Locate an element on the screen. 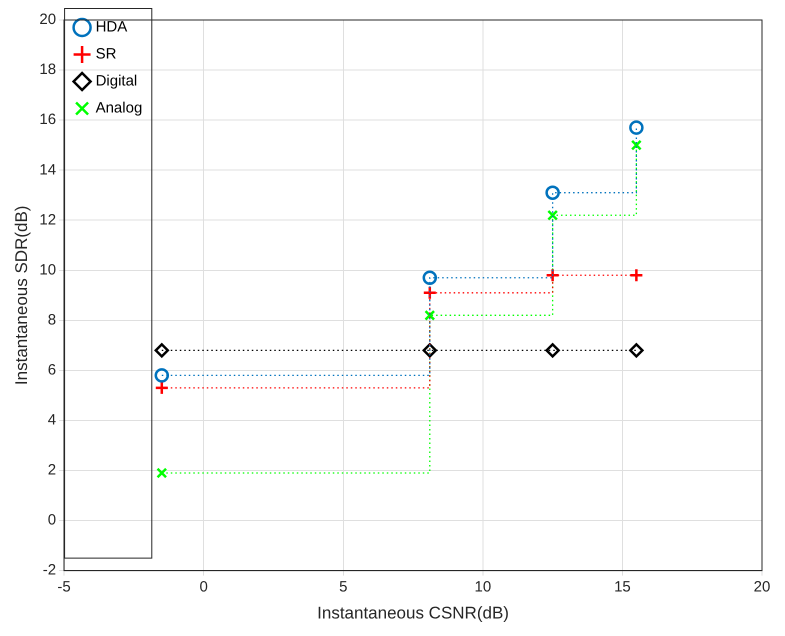  y-tick-label: 2 is located at coordinates (52, 470).